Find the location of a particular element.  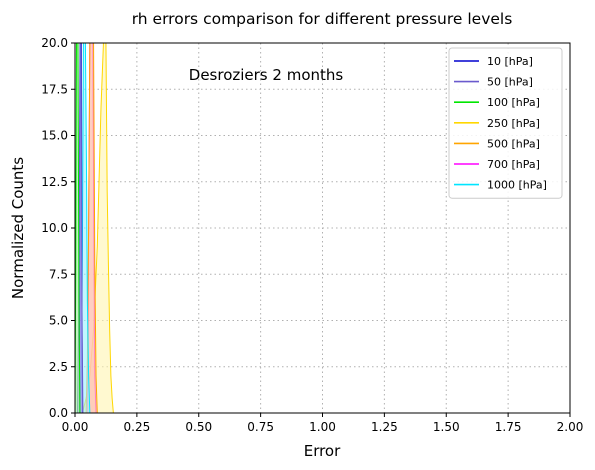

x-axis-ticks: 0.00 0.25 0.50 0.75 1.00 1.25 1.50 1.75 2.00 is located at coordinates (323, 423).